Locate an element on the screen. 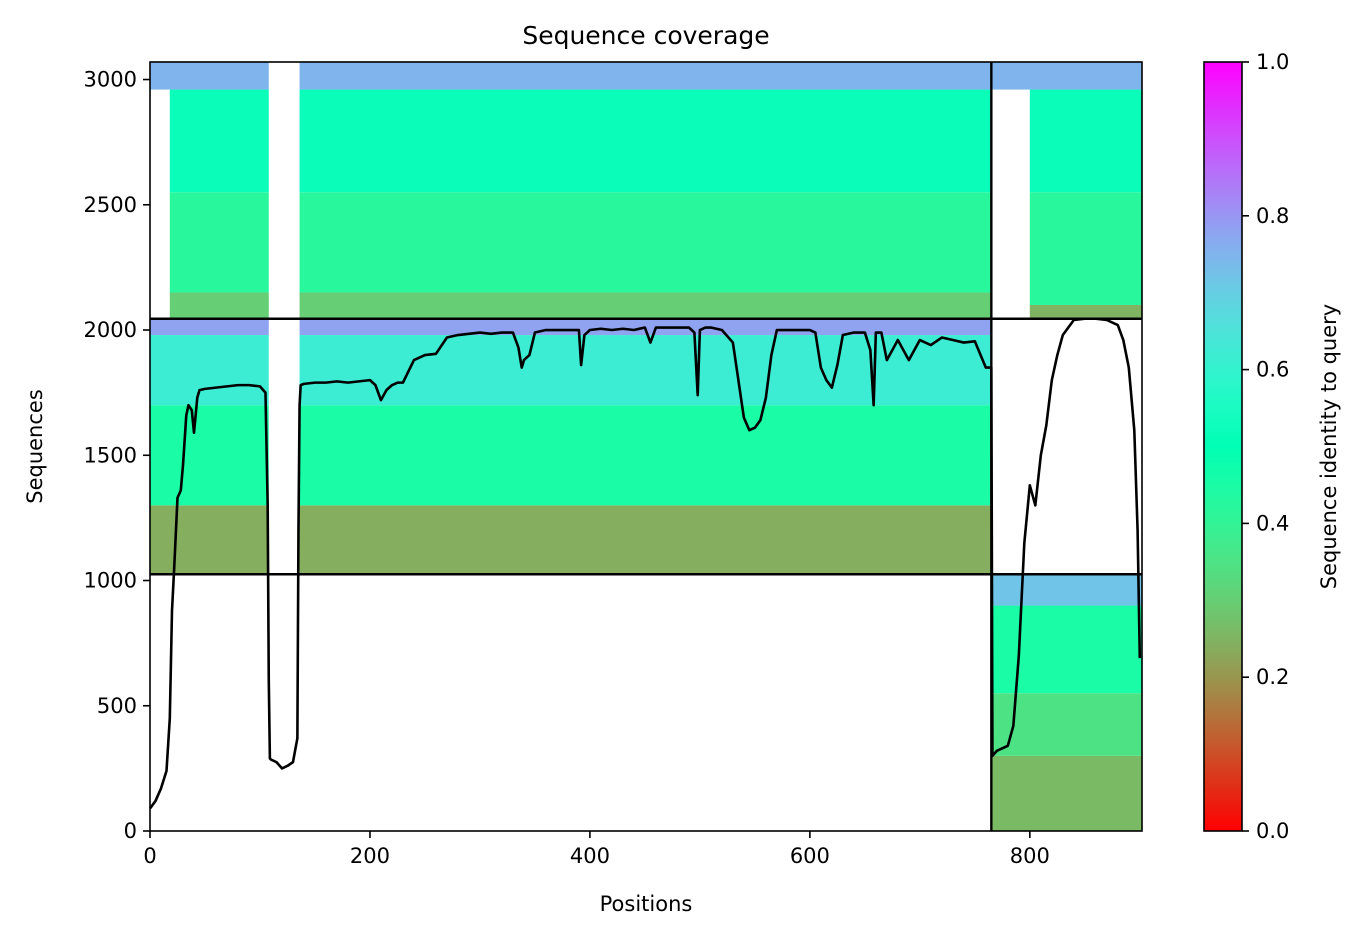 This screenshot has width=1364, height=939. x-tick-label: 600 is located at coordinates (810, 856).